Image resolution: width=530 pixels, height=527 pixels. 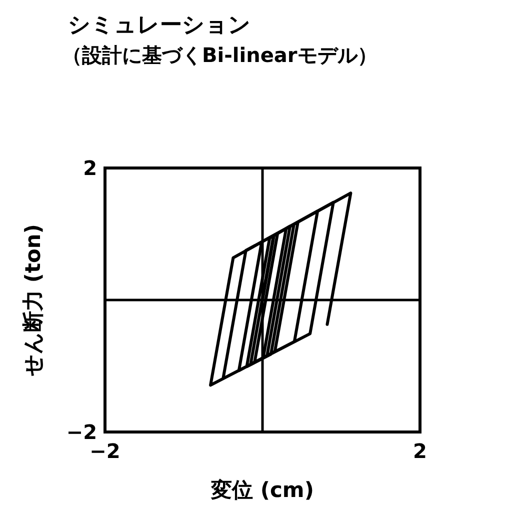 What do you see at coordinates (262, 490) in the screenshot?
I see `x-axis-title: 変位 (cm)` at bounding box center [262, 490].